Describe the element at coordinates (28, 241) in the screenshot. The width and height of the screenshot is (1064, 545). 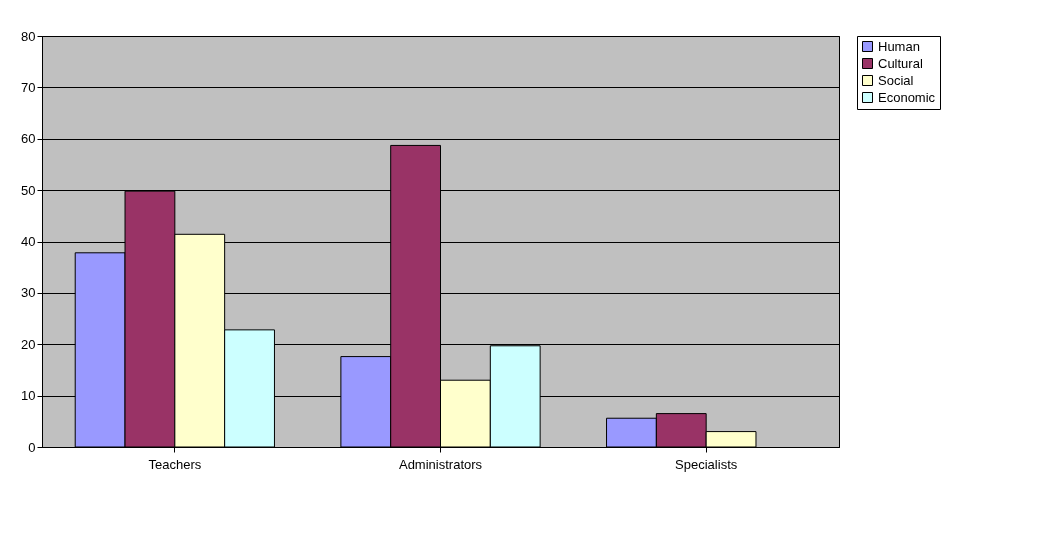
I see `y-tick-label: 40` at that location.